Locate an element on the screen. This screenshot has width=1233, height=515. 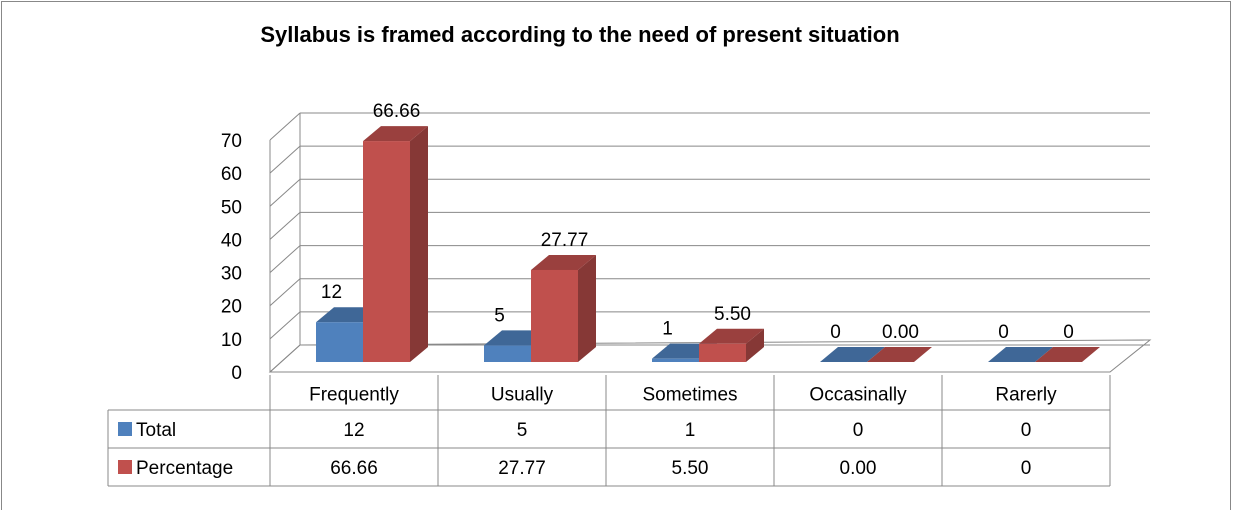
data-label: 12 is located at coordinates (331, 292).